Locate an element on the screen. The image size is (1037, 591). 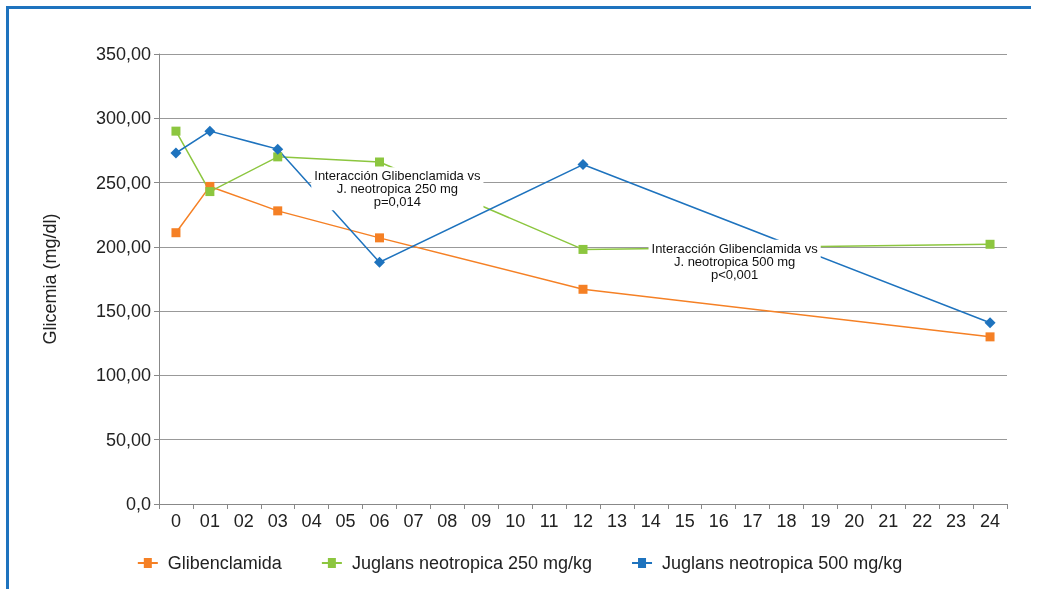
x-tick-label: 17 is located at coordinates (752, 521).